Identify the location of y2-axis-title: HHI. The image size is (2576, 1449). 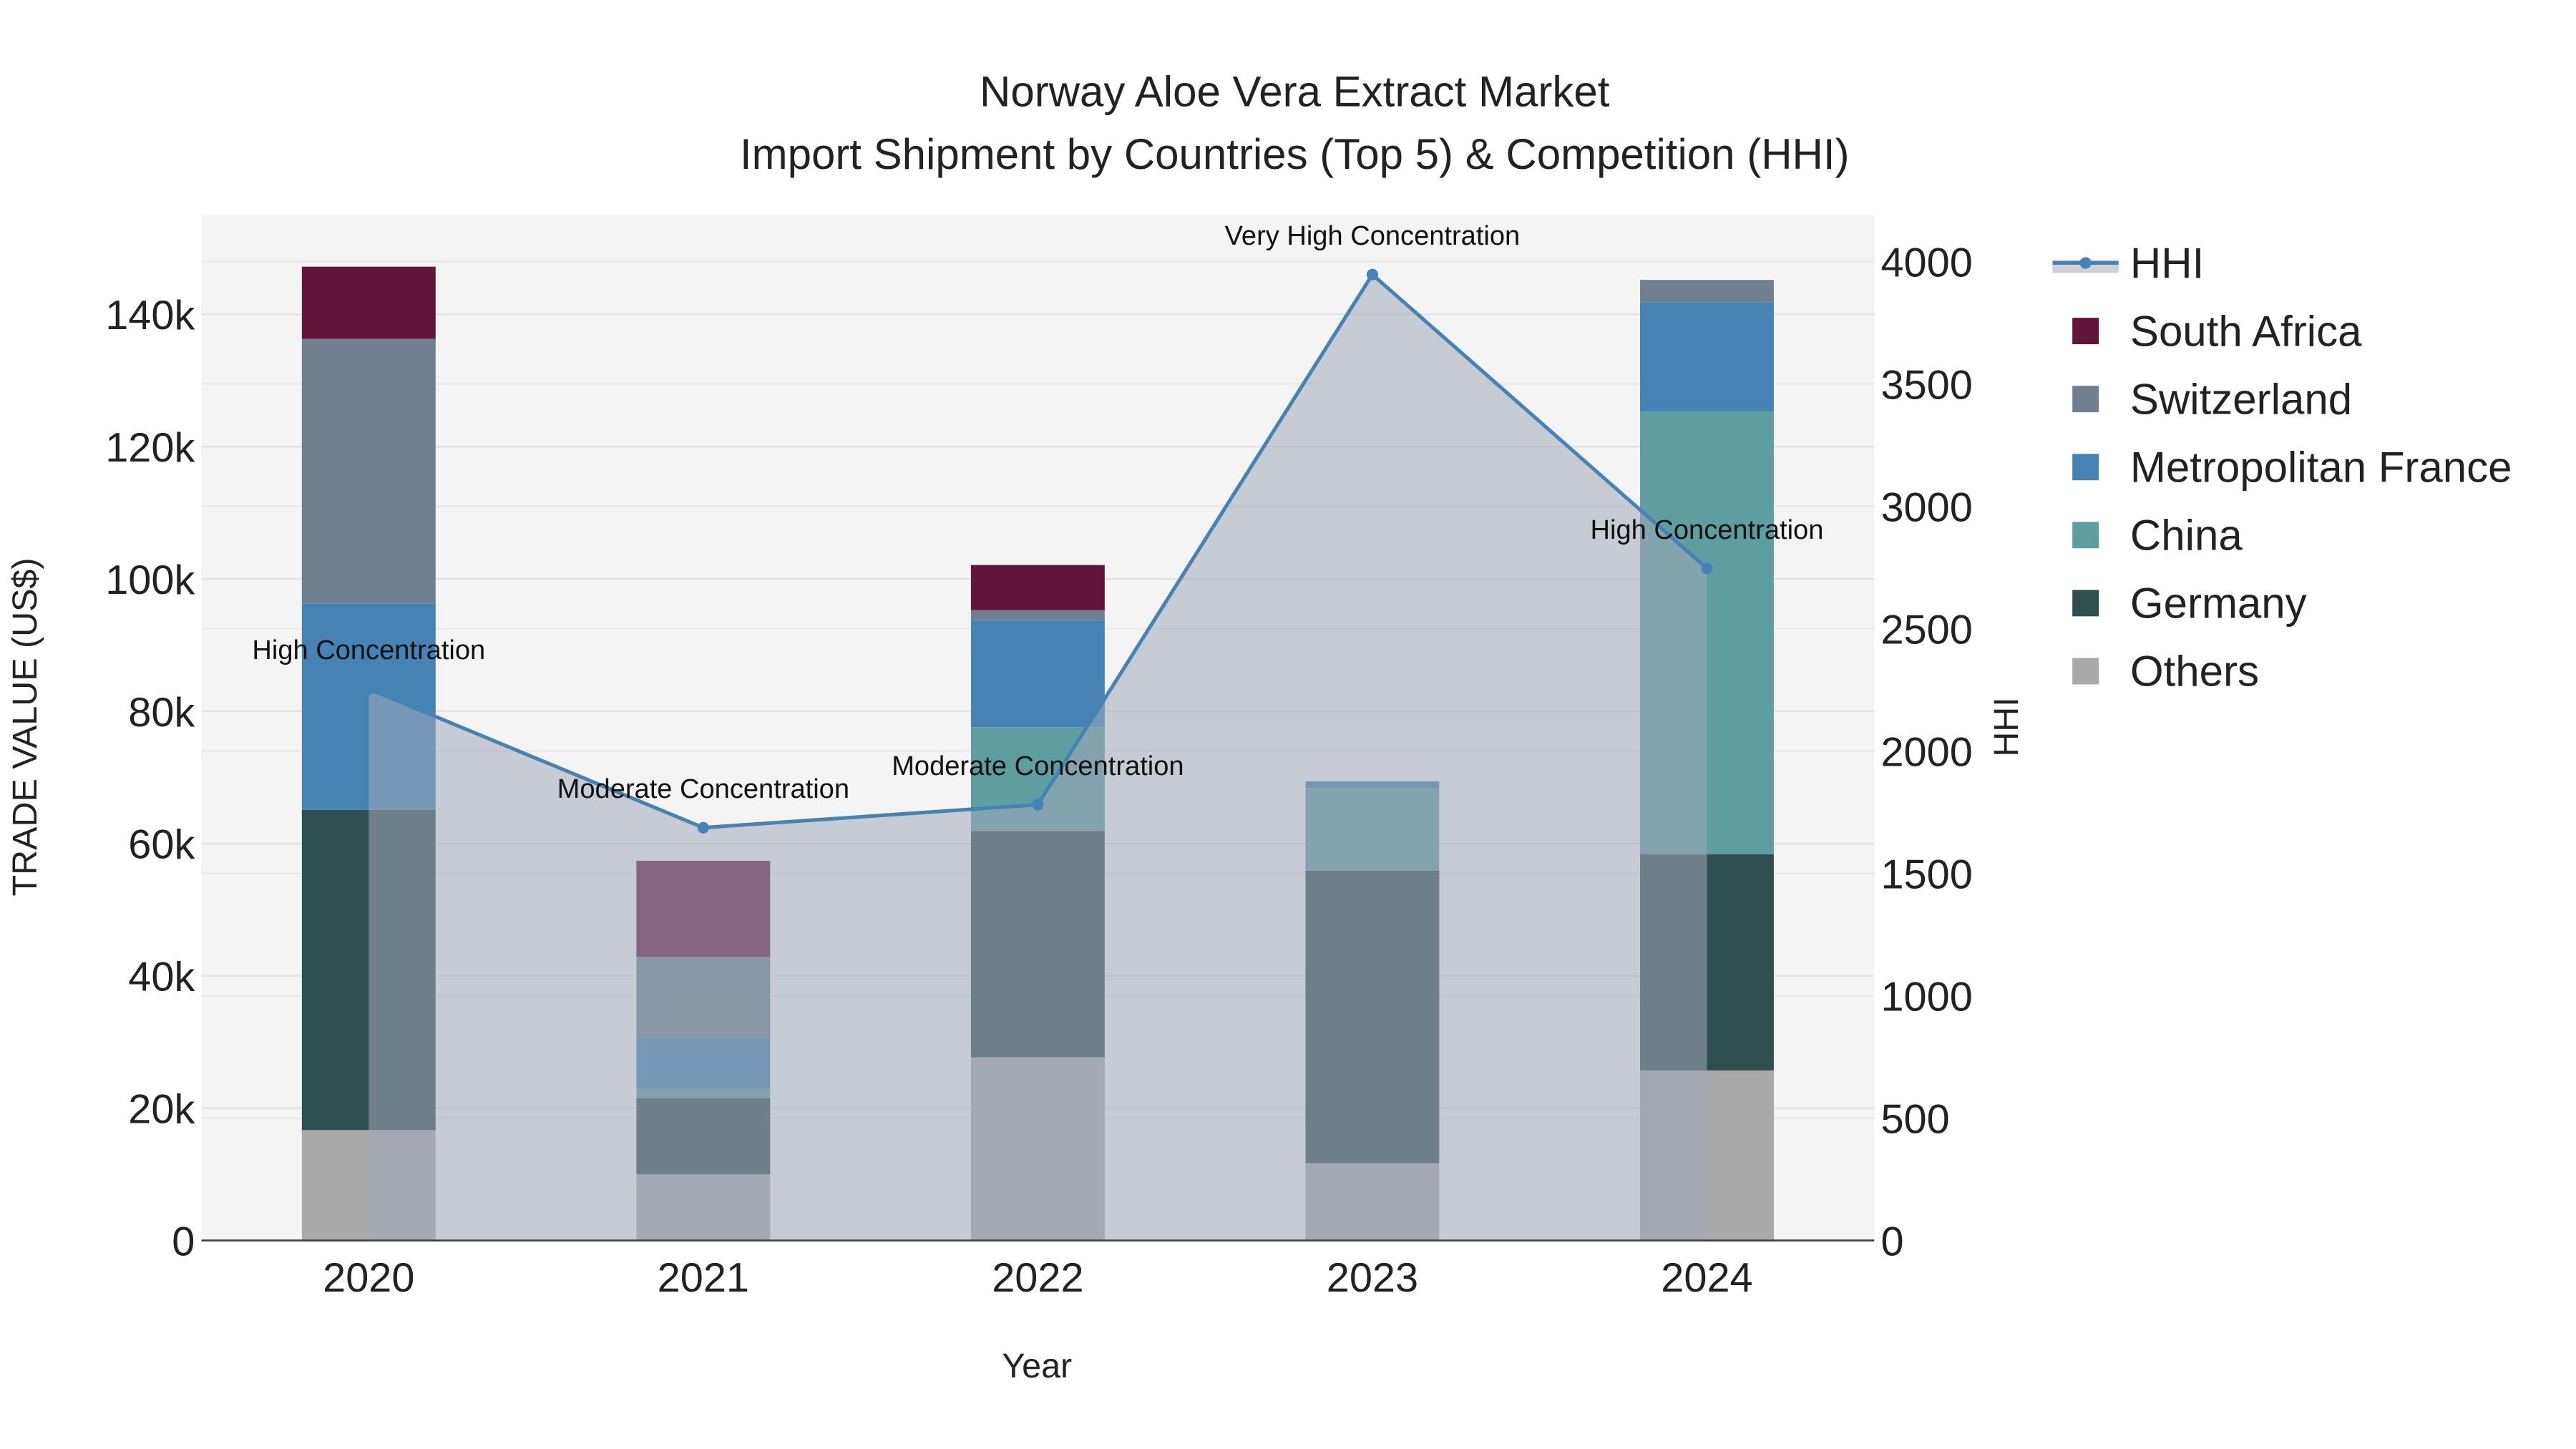
(2006, 726).